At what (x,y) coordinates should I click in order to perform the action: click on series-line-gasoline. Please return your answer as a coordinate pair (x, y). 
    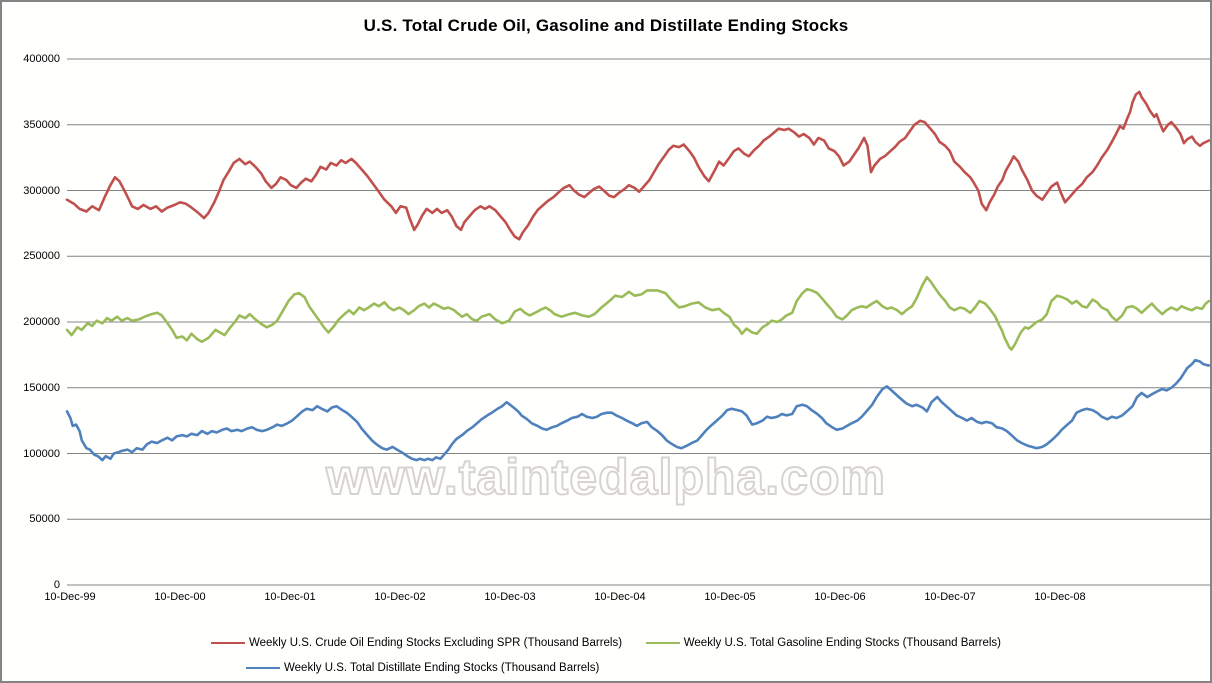
    Looking at the image, I should click on (637, 313).